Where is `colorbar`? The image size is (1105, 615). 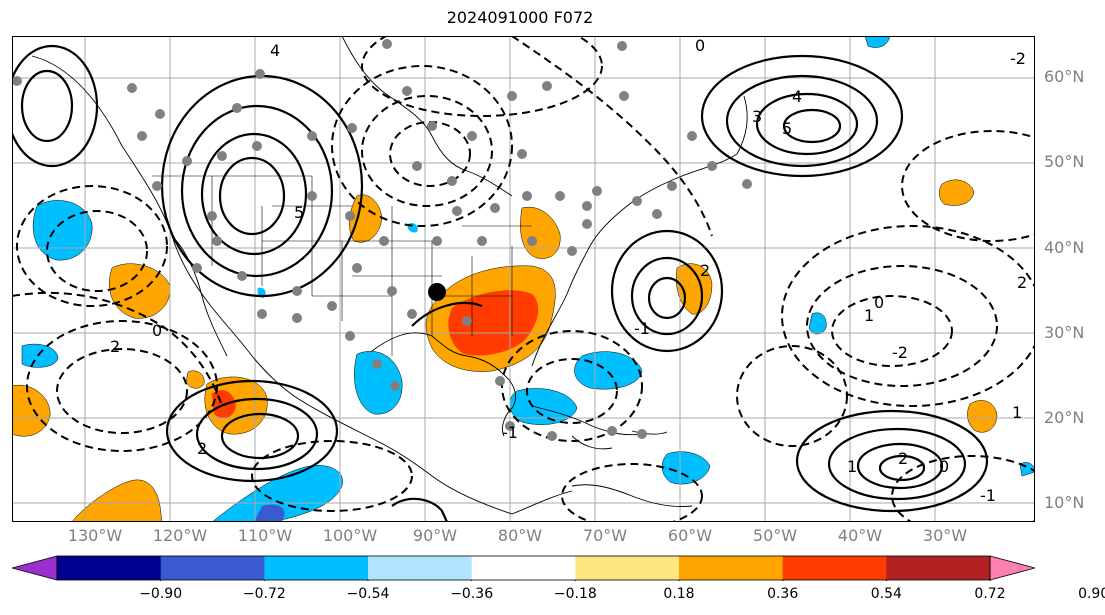 colorbar is located at coordinates (523, 568).